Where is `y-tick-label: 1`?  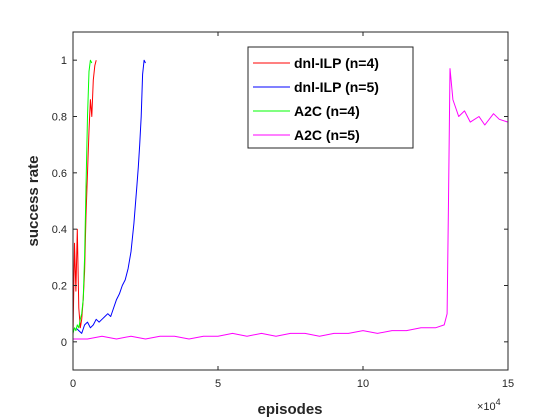 y-tick-label: 1 is located at coordinates (64, 61).